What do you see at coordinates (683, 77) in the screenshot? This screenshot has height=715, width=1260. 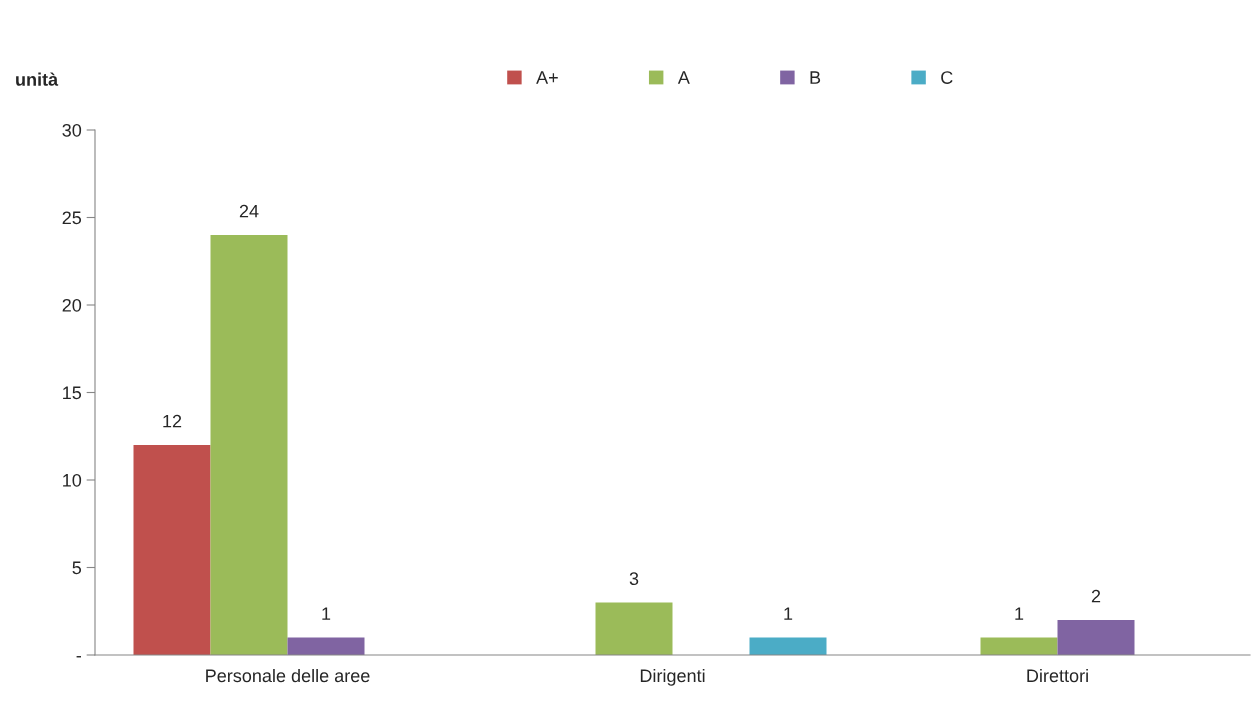 I see `legend-label: A` at bounding box center [683, 77].